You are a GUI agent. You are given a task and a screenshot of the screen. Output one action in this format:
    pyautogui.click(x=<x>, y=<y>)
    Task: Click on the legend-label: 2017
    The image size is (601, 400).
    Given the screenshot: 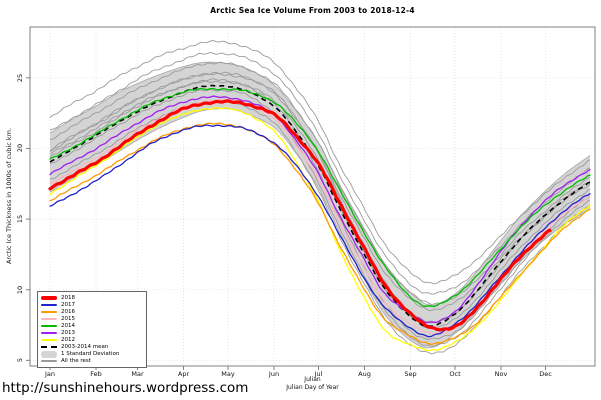 What is the action you would take?
    pyautogui.click(x=68, y=304)
    